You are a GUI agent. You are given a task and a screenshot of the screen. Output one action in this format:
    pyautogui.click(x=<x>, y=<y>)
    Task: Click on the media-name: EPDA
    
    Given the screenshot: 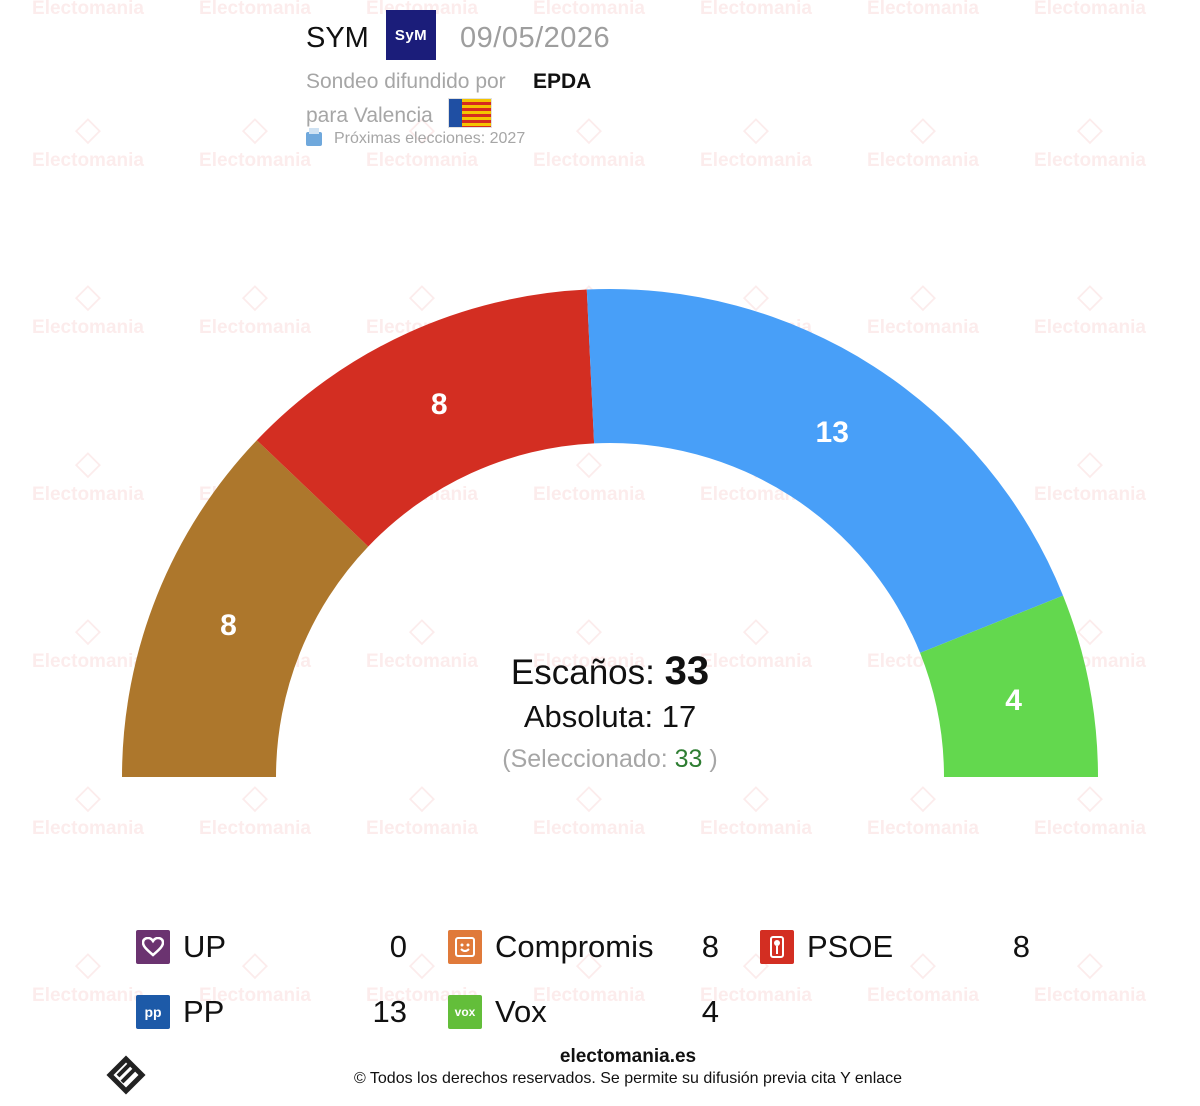 What is the action you would take?
    pyautogui.click(x=562, y=81)
    